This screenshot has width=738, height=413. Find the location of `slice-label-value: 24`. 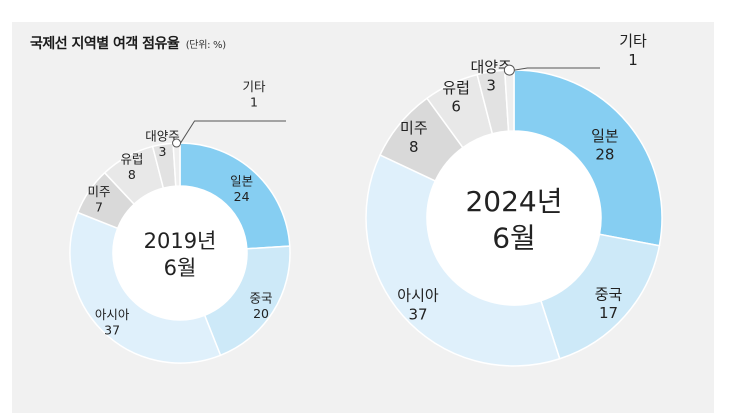

slice-label-value: 24 is located at coordinates (242, 196).